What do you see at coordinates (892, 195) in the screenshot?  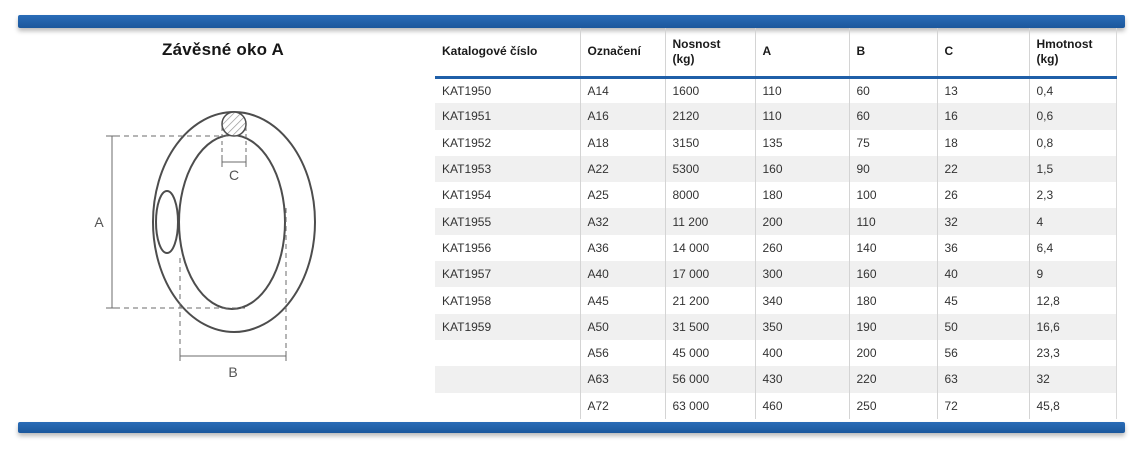 I see `table-cell: 100` at bounding box center [892, 195].